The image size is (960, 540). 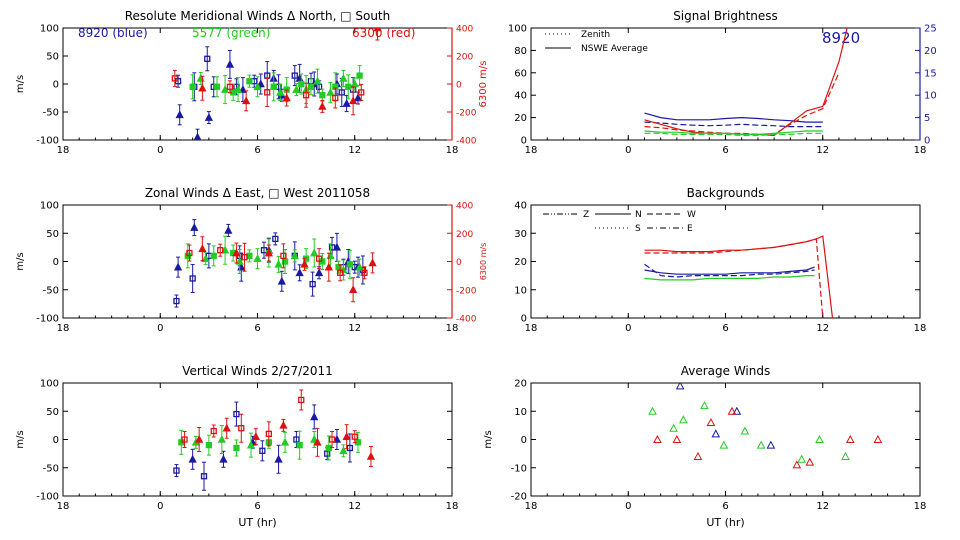 I want to click on y-tick-label: 100, so click(x=49, y=29).